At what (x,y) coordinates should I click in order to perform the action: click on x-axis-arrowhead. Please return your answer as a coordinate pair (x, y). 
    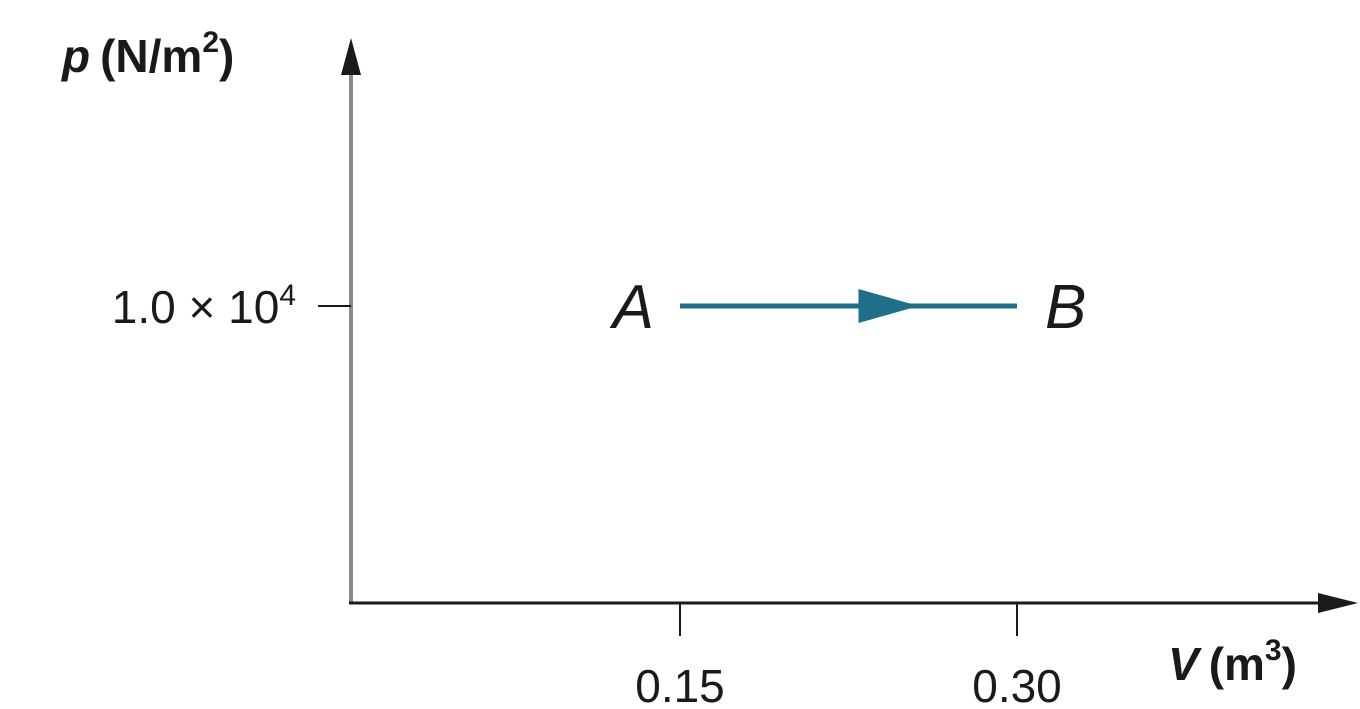
    Looking at the image, I should click on (1338, 603).